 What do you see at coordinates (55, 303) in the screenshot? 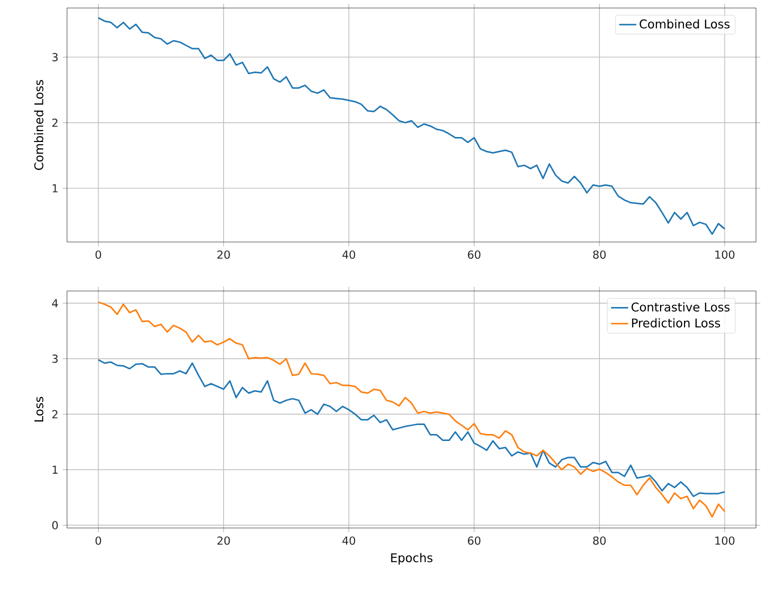
I see `y-tick-label: 4` at bounding box center [55, 303].